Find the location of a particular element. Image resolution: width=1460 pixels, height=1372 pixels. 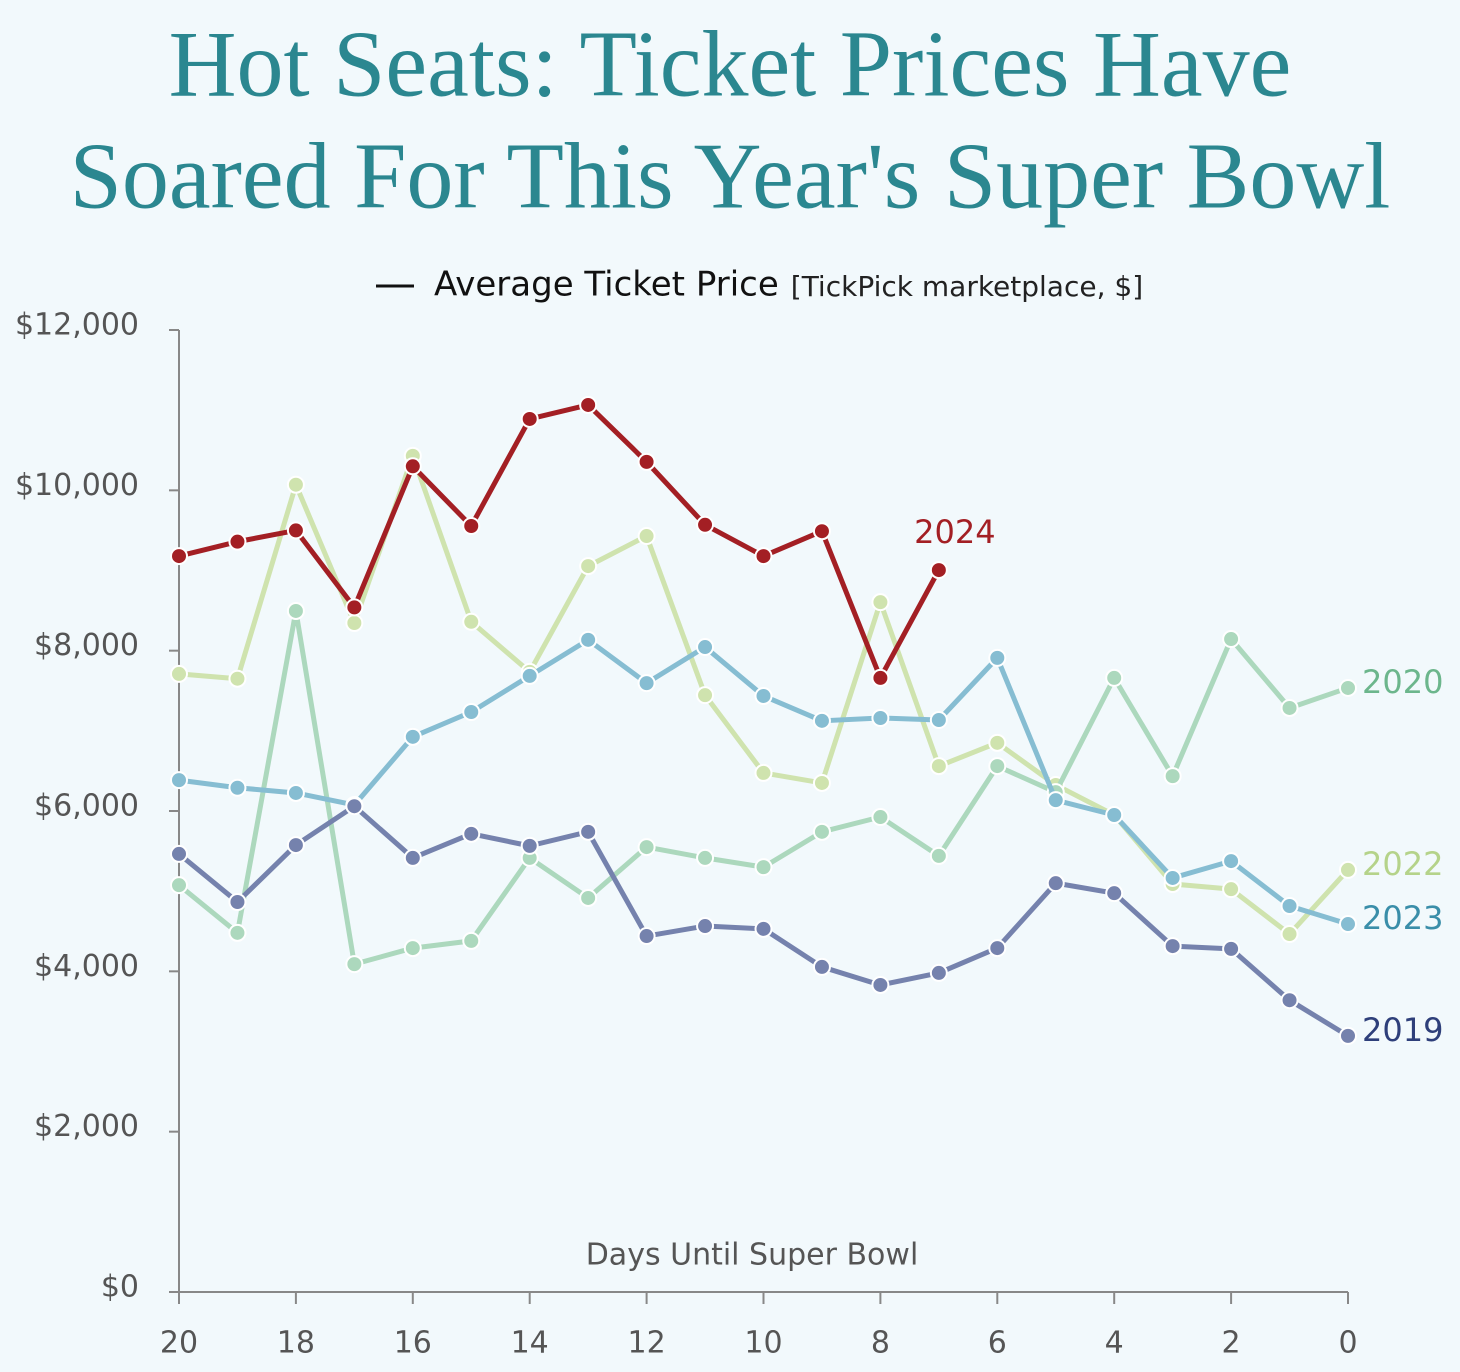

subtitle: [TickPick marketplace, $] is located at coordinates (967, 286).